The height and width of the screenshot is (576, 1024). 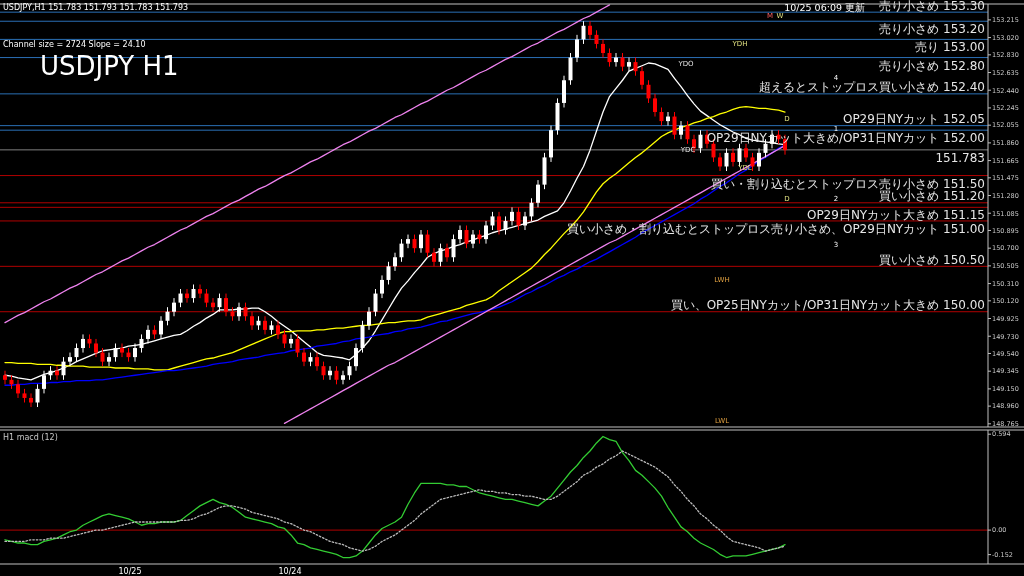 I want to click on annotation: Channel size = 2724 Slope = 24.10, so click(x=74, y=44).